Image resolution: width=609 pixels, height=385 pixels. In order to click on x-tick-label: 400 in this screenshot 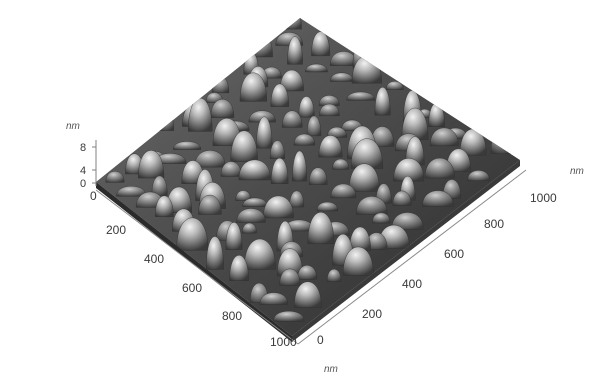, I will do `click(412, 284)`.